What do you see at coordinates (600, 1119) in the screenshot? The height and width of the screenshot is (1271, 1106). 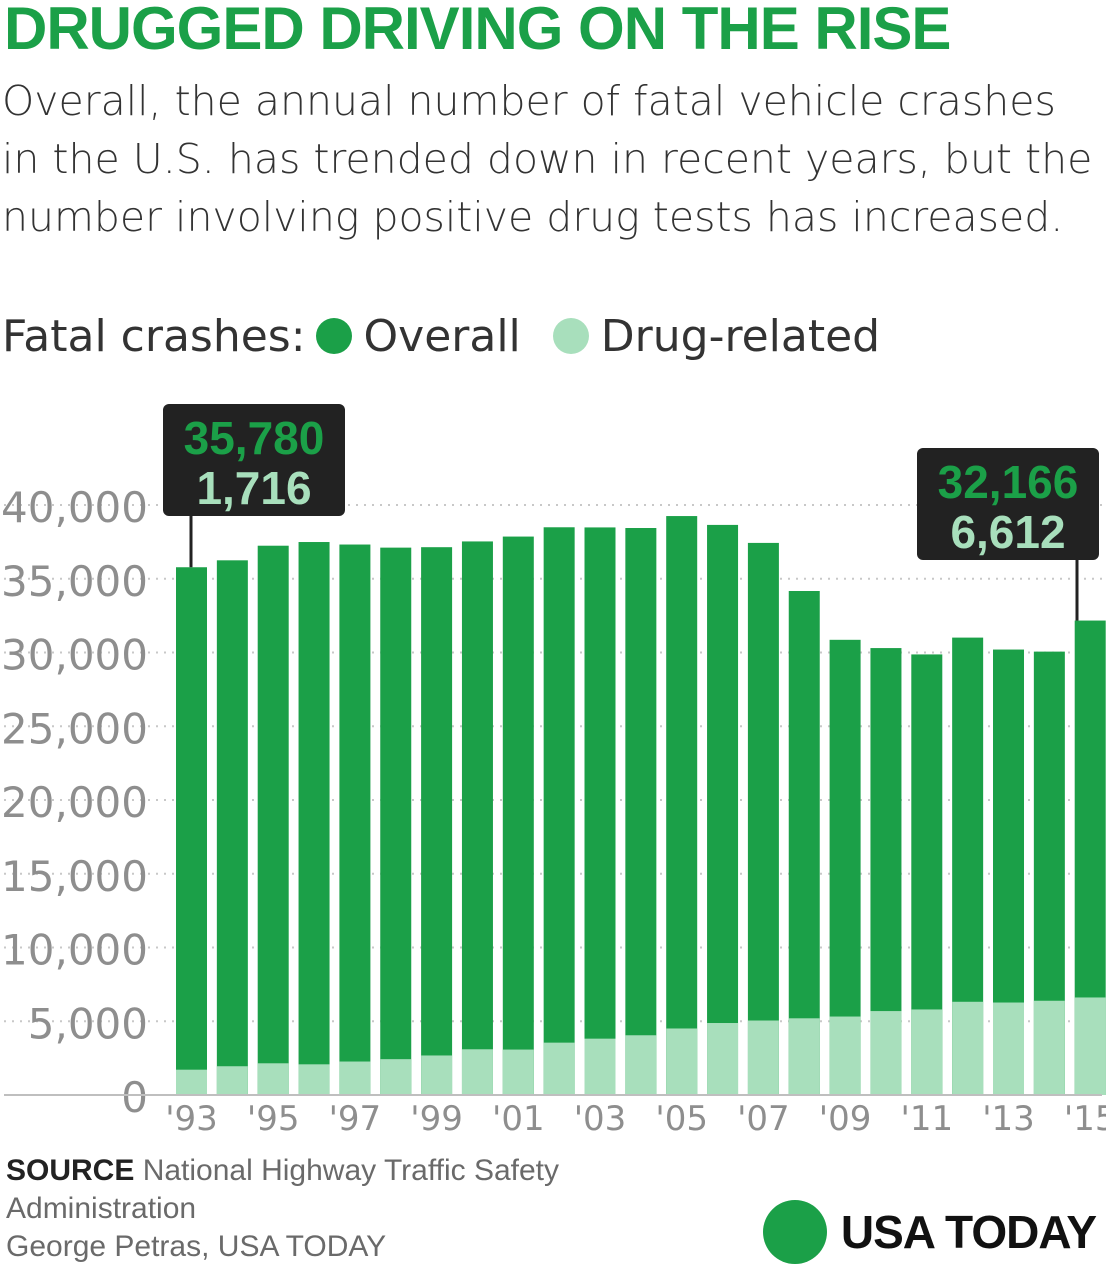 I see `x-tick-label: '03` at bounding box center [600, 1119].